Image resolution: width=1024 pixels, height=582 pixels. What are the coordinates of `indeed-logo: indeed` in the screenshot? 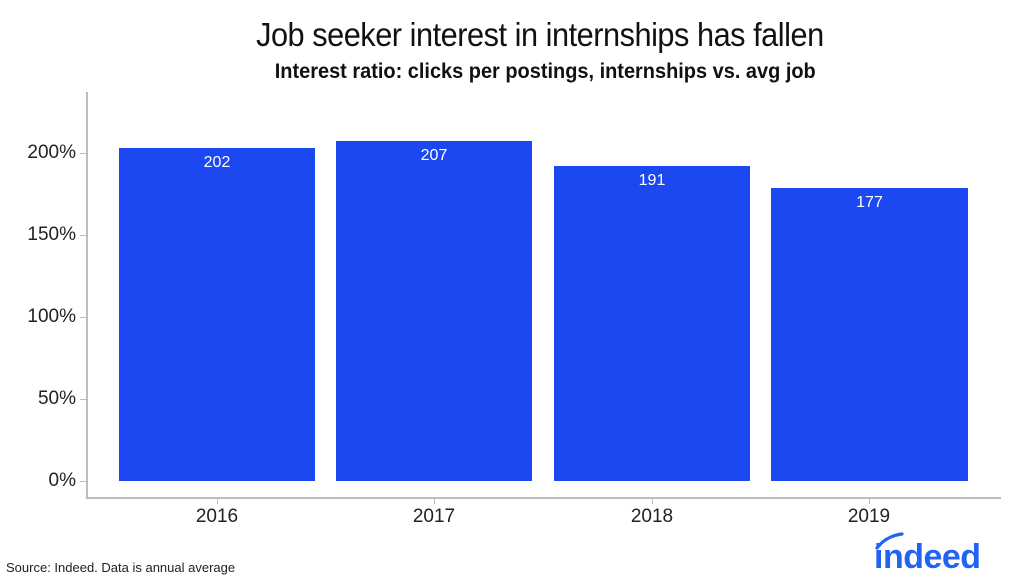 It's located at (939, 555).